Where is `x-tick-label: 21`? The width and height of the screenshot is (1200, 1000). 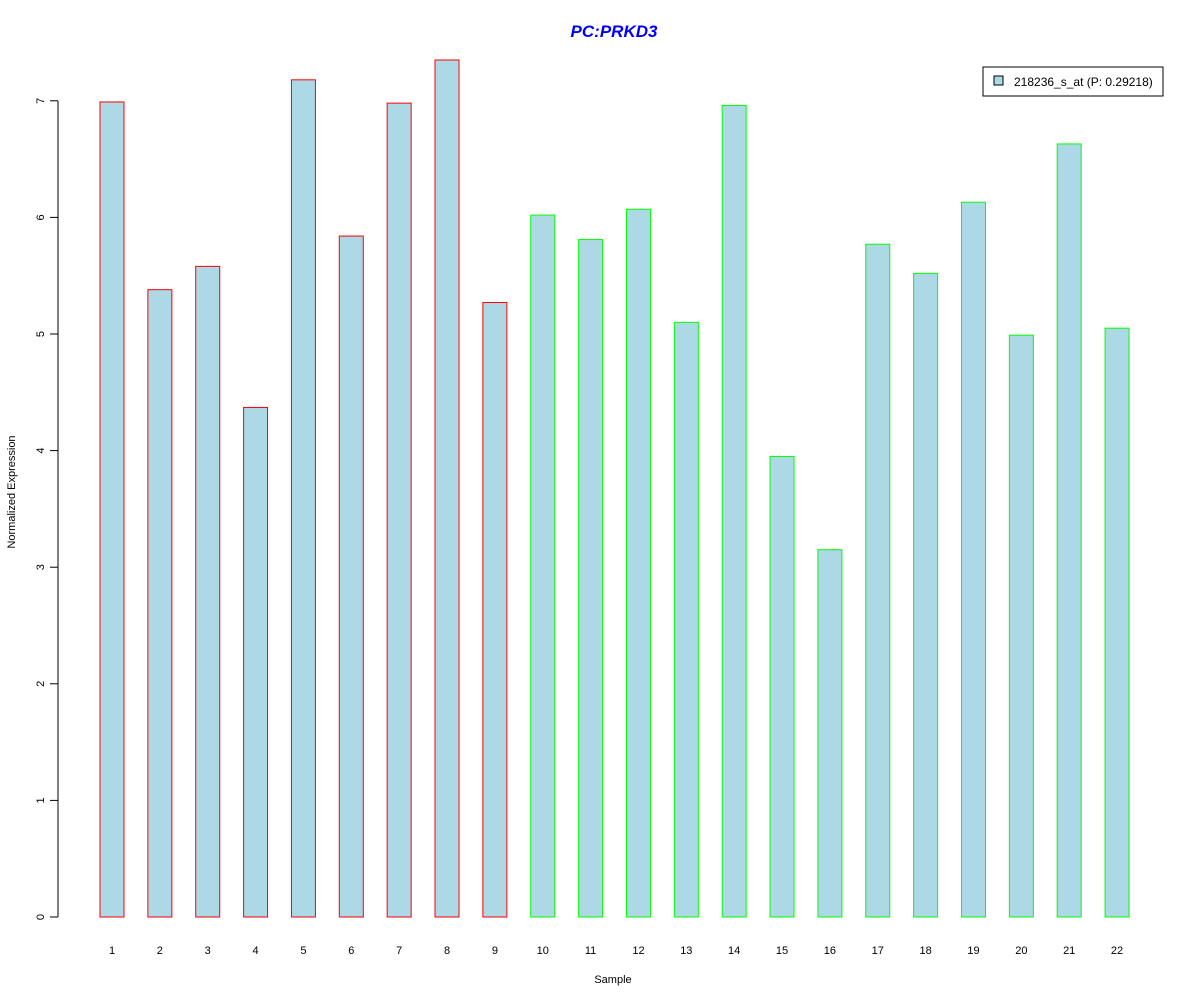 x-tick-label: 21 is located at coordinates (1069, 951).